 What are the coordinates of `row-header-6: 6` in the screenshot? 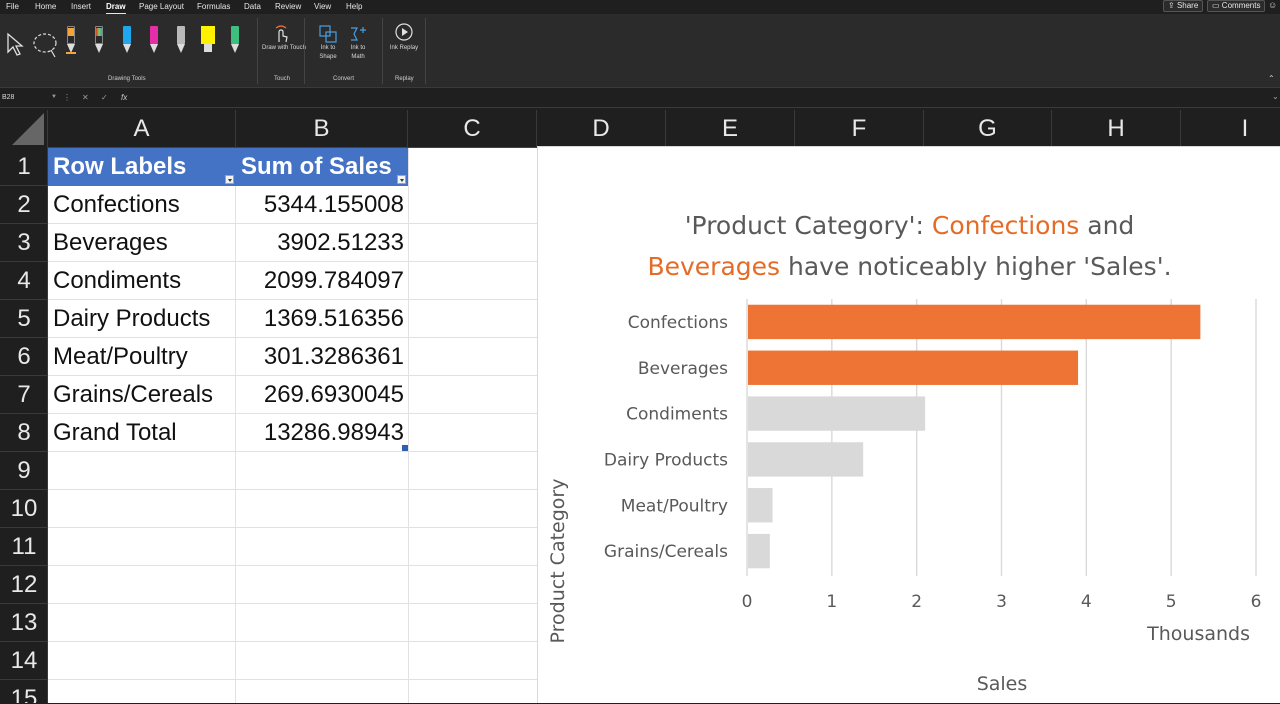 It's located at (24, 357).